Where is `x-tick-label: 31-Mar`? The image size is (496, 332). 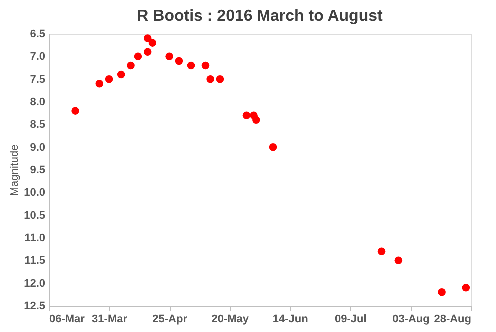 x-tick-label: 31-Mar is located at coordinates (110, 320).